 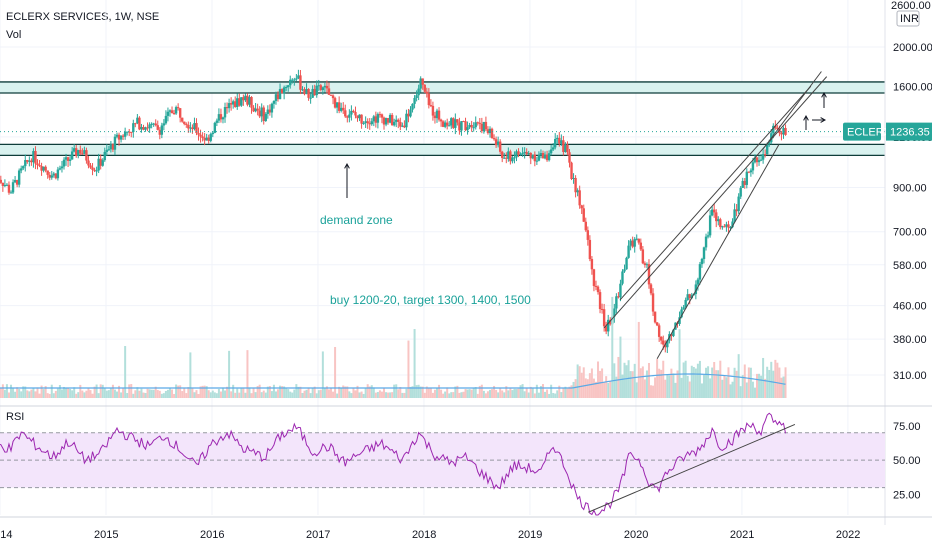 I want to click on symbol-title: ECLERX SERVICES, 1W, NSE, so click(x=83, y=17).